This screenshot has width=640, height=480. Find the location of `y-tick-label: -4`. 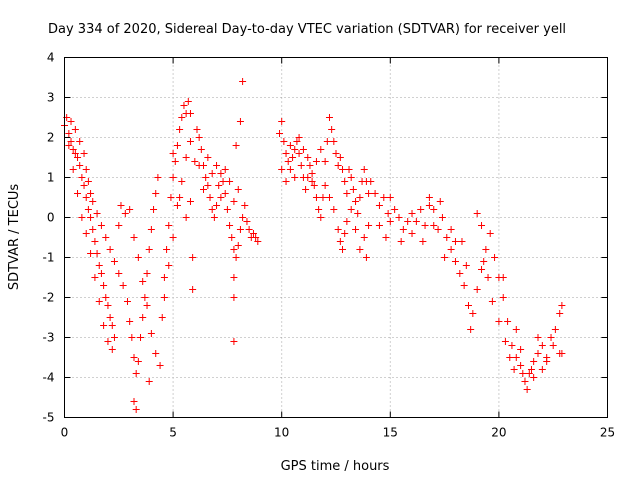

y-tick-label: -4 is located at coordinates (49, 378).